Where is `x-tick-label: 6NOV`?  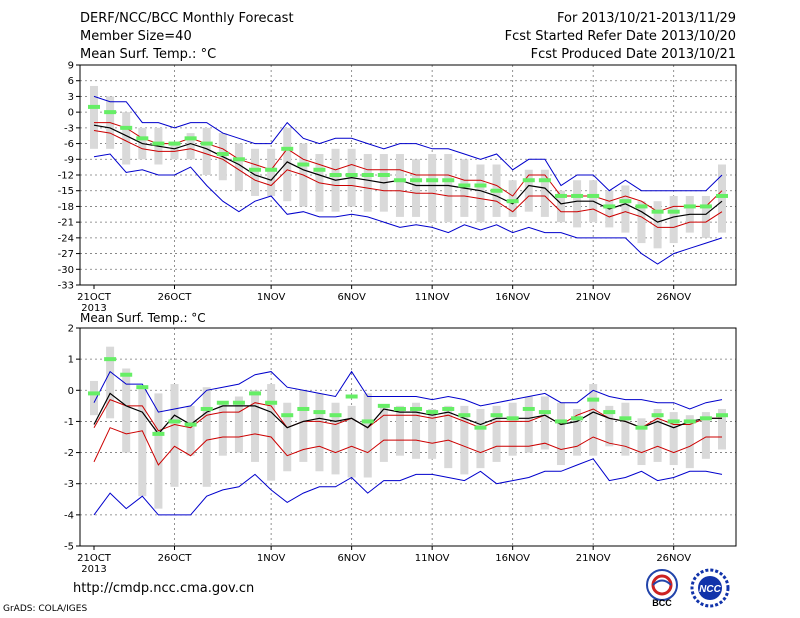 x-tick-label: 6NOV is located at coordinates (351, 558).